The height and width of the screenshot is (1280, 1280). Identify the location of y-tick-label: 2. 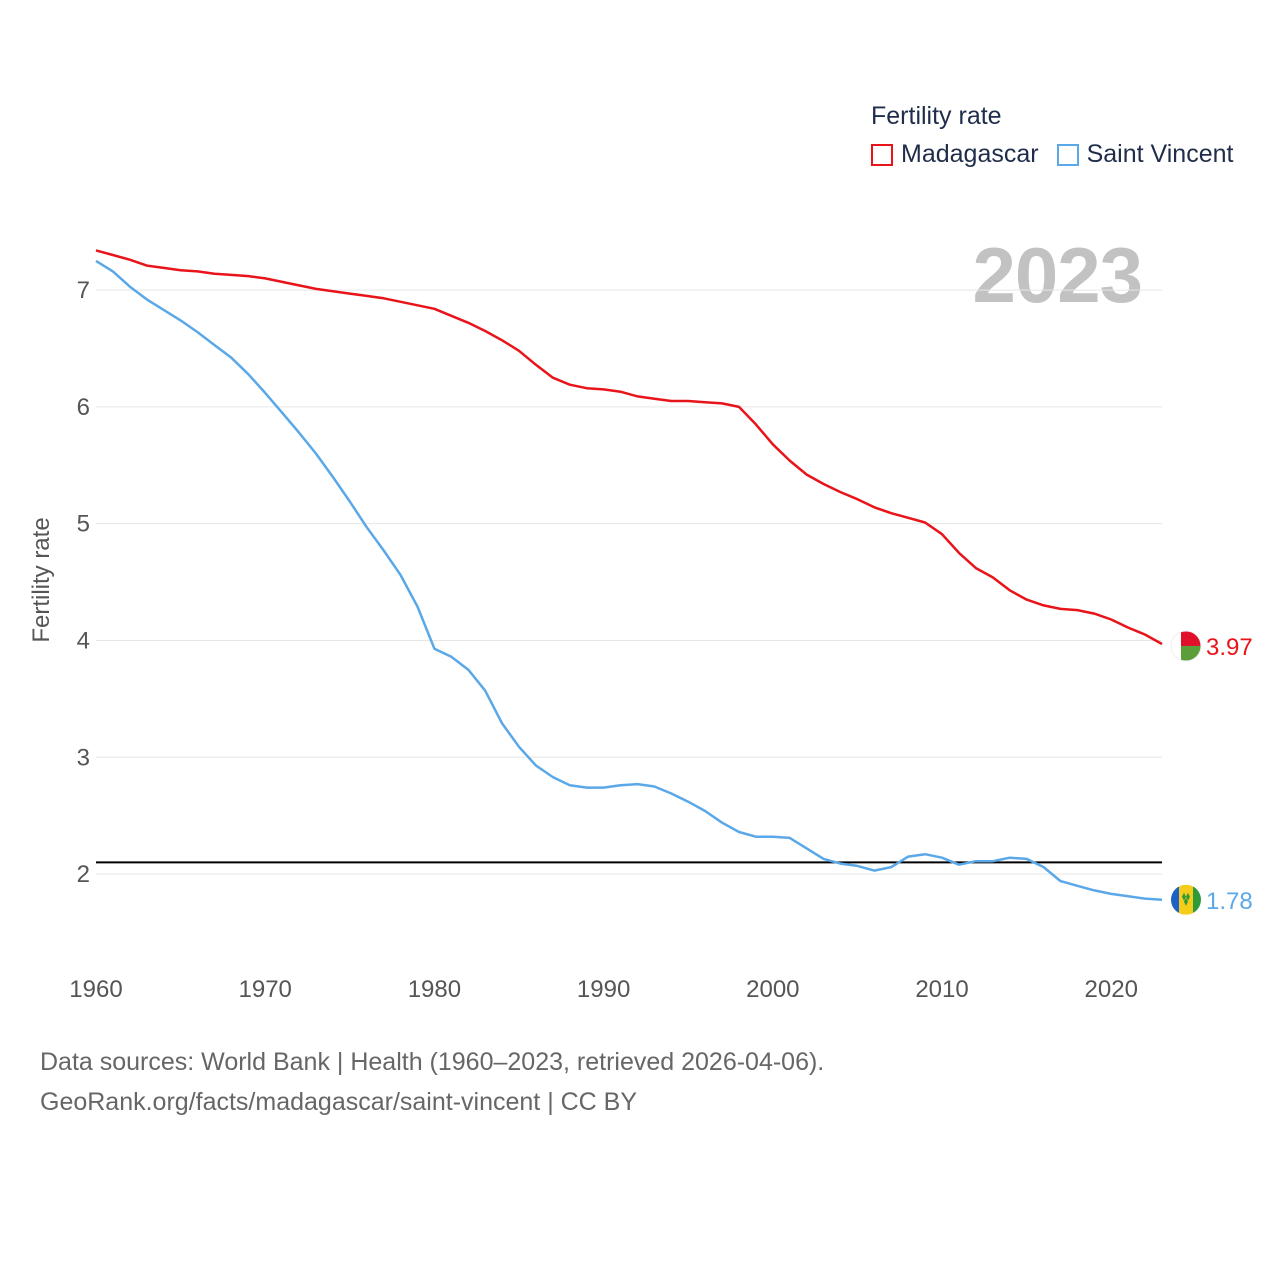
(83, 874).